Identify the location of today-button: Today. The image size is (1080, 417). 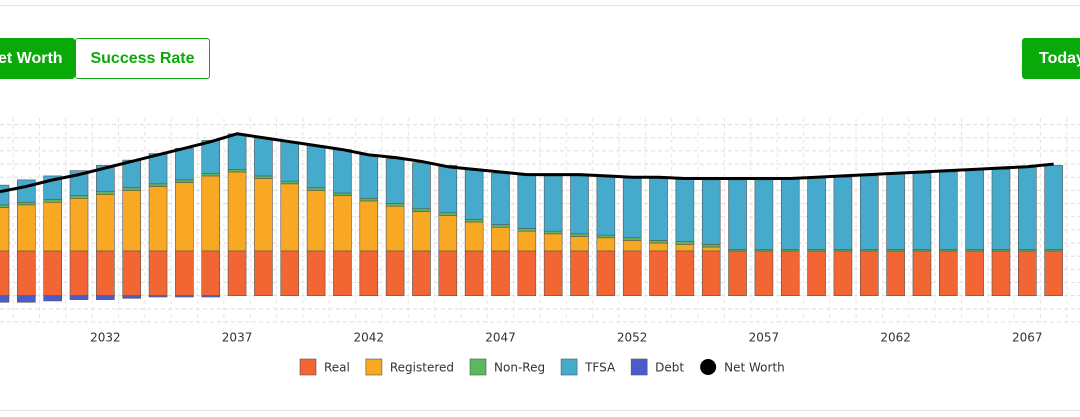
(1051, 58).